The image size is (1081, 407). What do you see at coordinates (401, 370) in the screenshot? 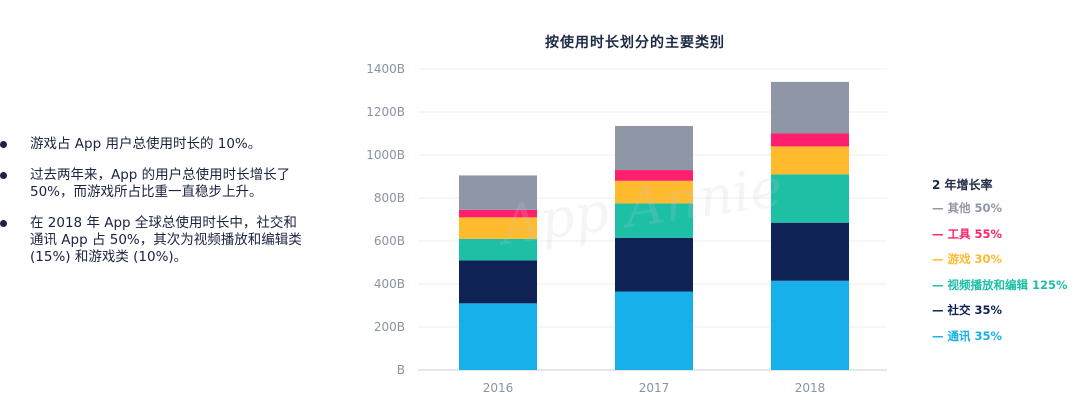
I see `y-tick-label: B` at bounding box center [401, 370].